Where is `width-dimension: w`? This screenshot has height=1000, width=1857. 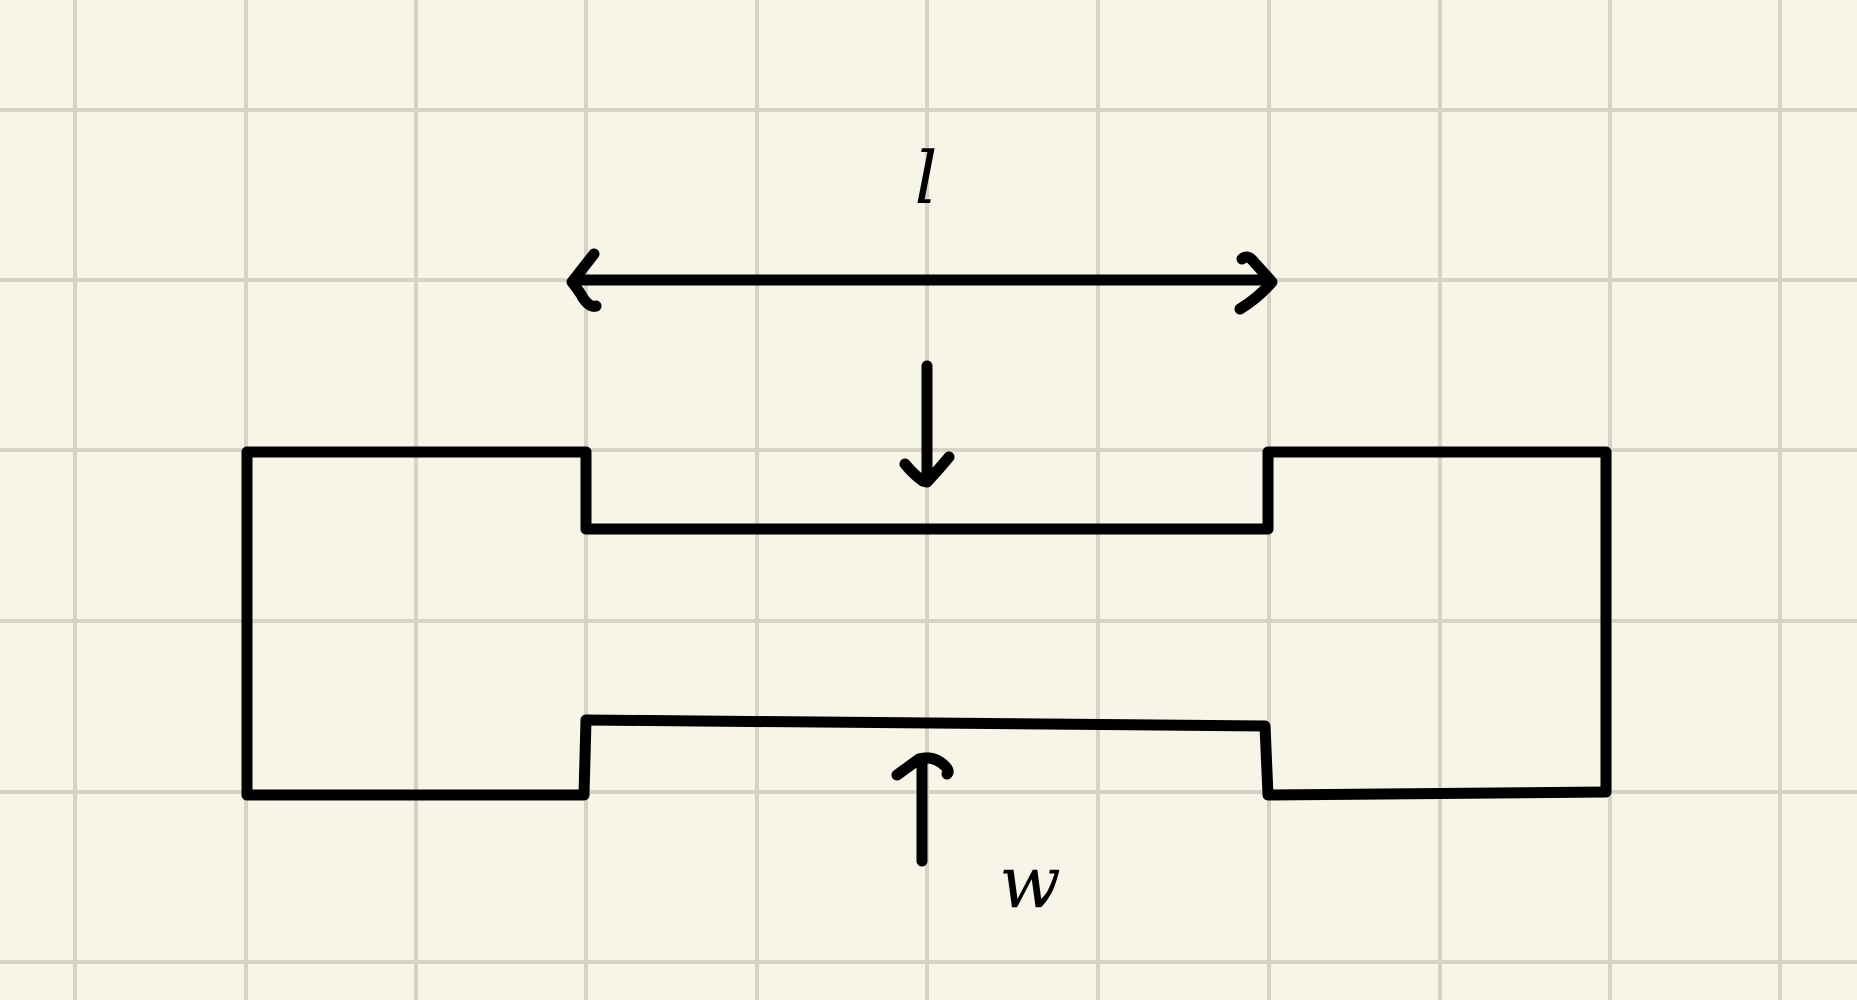 width-dimension: w is located at coordinates (976, 642).